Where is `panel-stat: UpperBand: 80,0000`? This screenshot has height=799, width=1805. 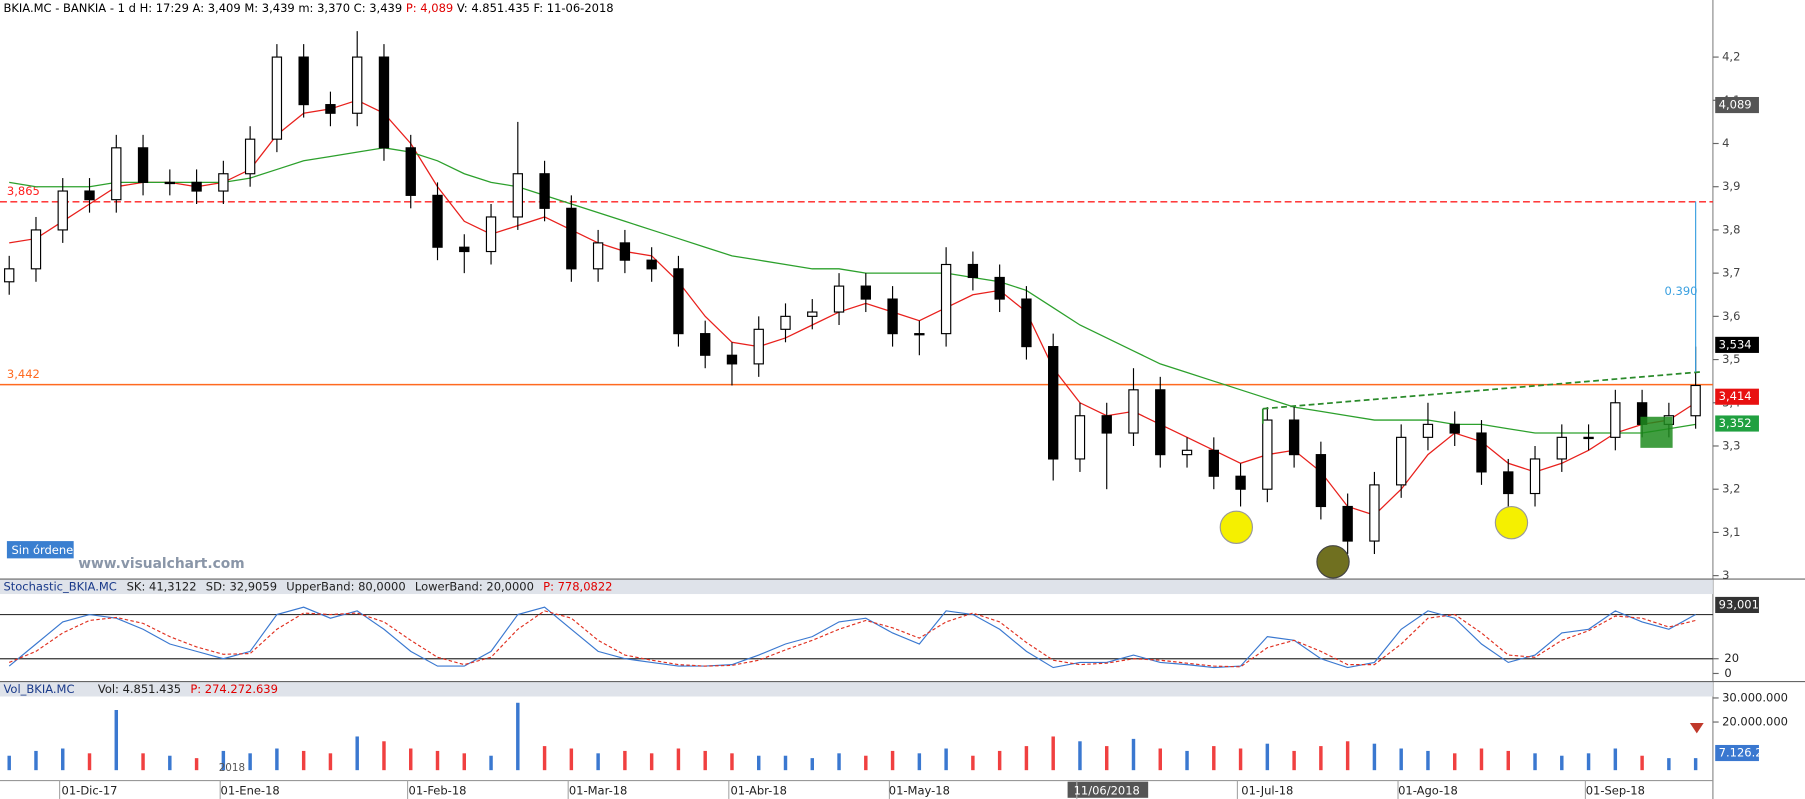
panel-stat: UpperBand: 80,0000 is located at coordinates (345, 587).